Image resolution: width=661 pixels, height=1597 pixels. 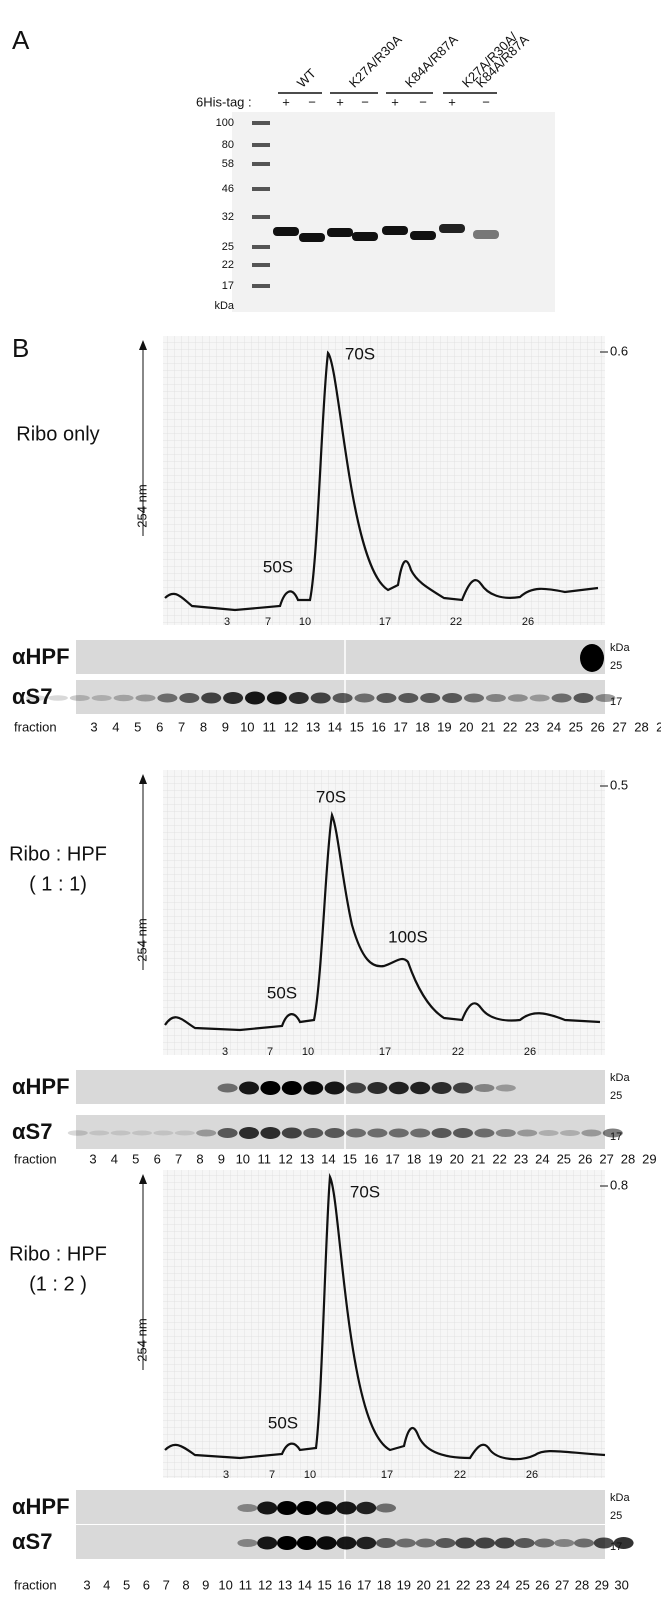 I want to click on gel, so click(x=393, y=212).